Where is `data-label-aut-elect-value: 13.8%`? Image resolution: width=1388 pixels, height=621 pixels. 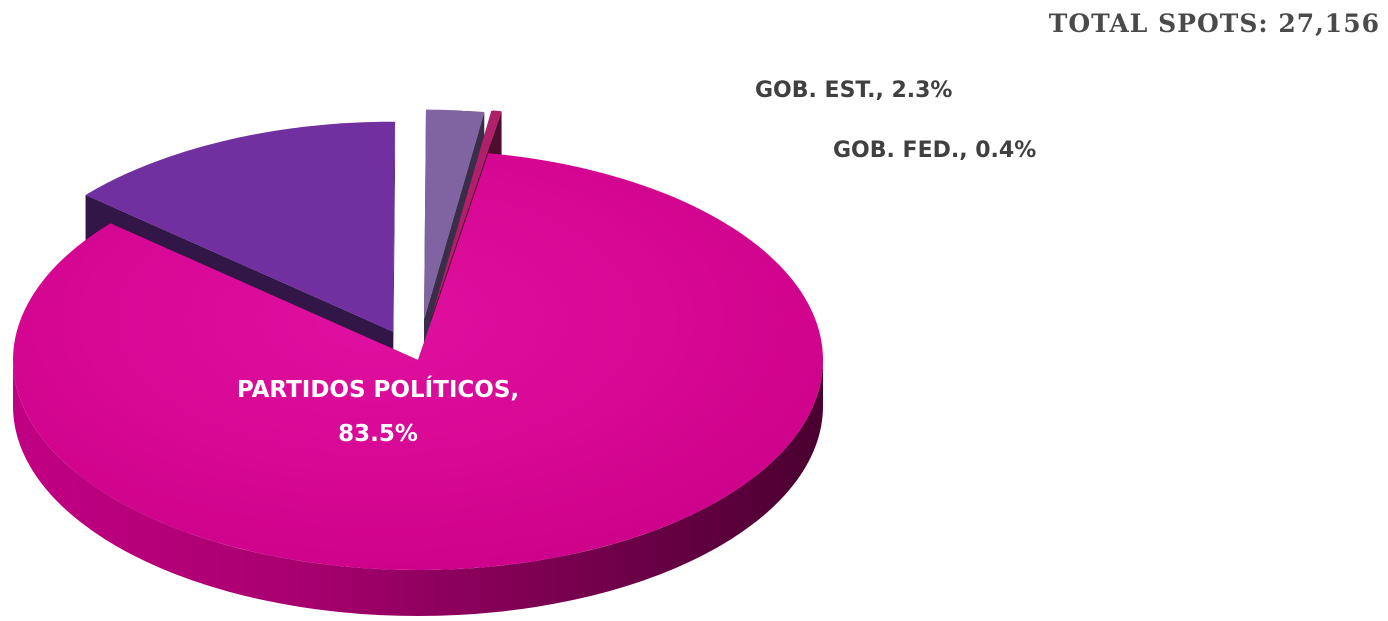 data-label-aut-elect-value: 13.8% is located at coordinates (541, 145).